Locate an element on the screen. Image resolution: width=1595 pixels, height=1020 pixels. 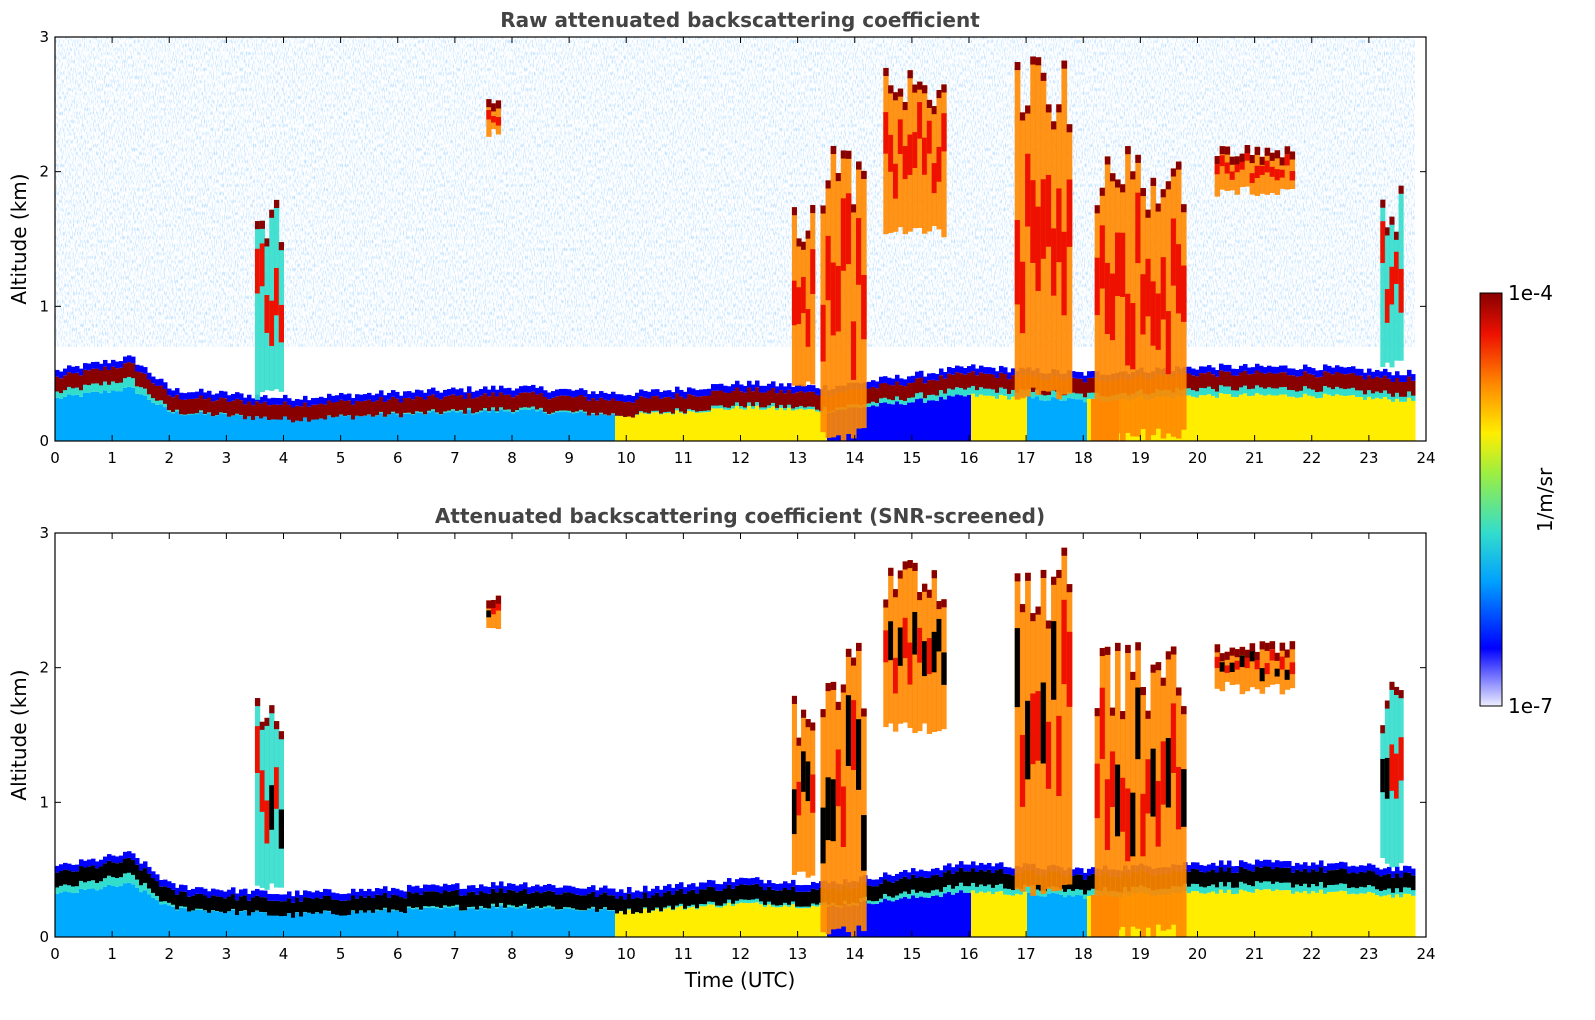
colorbar: 1e-4 1e-7 1/m/sr is located at coordinates (1518, 499).